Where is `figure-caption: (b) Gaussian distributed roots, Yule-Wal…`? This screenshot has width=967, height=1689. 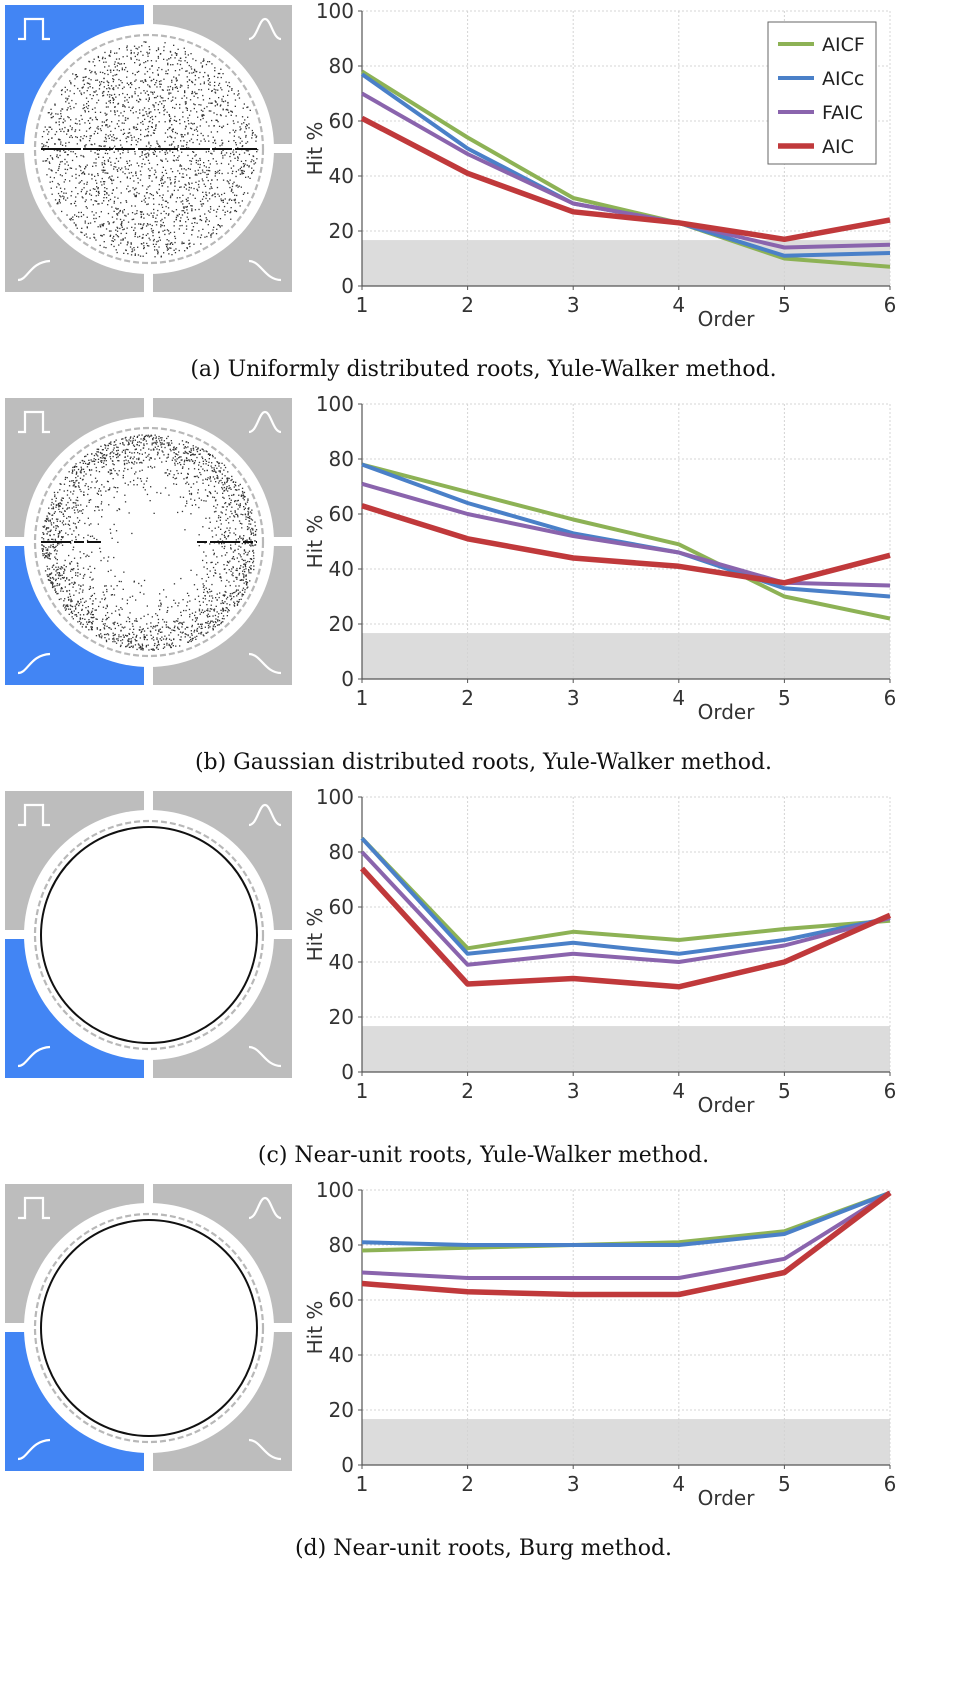 figure-caption: (b) Gaussian distributed roots, Yule-Wal… is located at coordinates (483, 762).